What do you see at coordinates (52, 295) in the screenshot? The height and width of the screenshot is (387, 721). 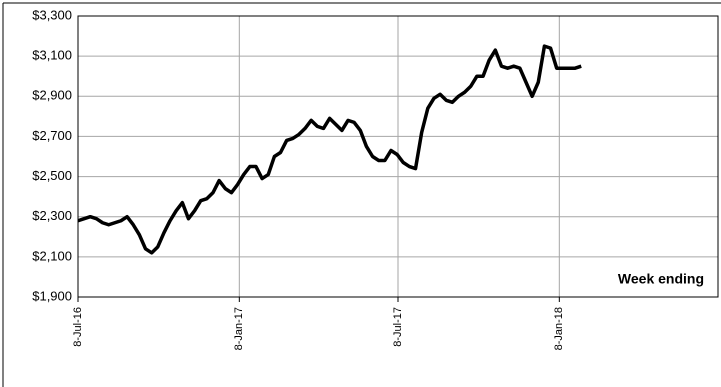 I see `y-tick-label: $1,900` at bounding box center [52, 295].